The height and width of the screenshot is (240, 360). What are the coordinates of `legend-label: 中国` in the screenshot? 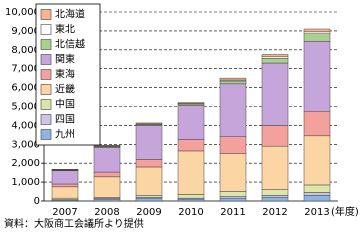 It's located at (65, 104).